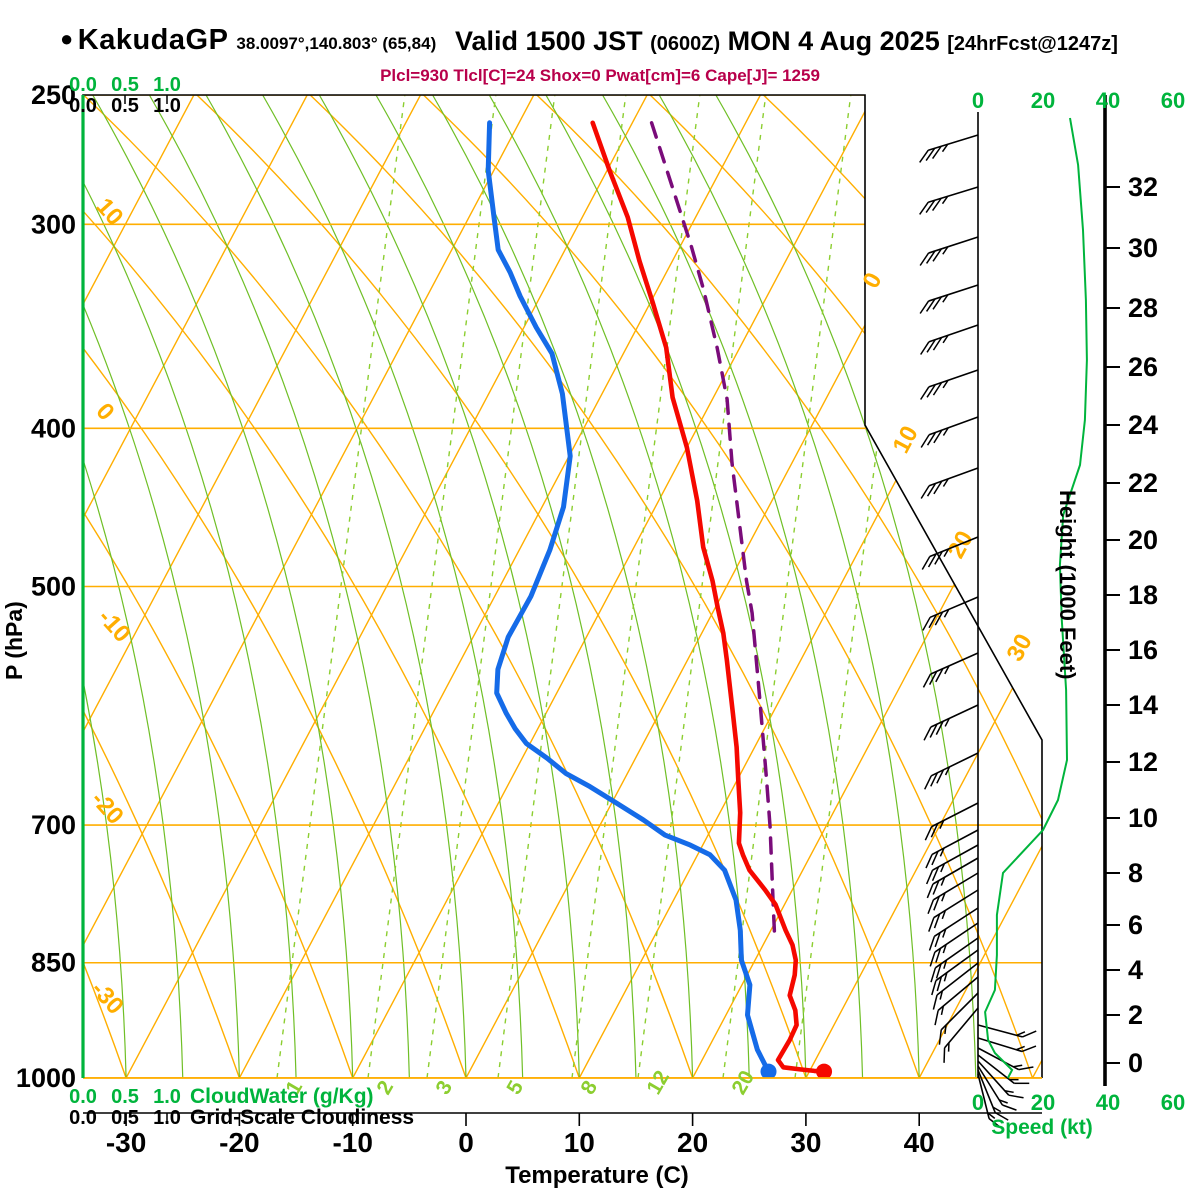 The image size is (1200, 1200). Describe the element at coordinates (53, 586) in the screenshot. I see `svg-text: 500` at that location.